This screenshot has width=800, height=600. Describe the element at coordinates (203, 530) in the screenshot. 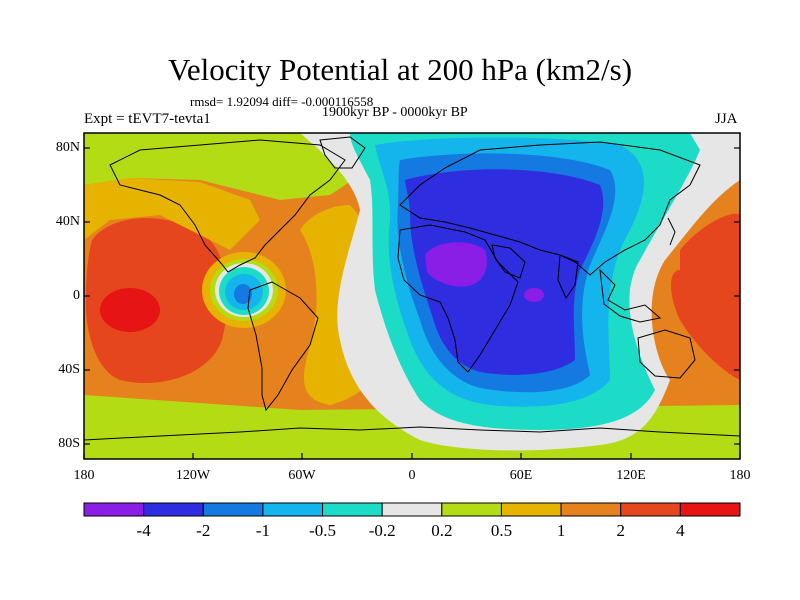

I see `colorbar-label-1: -2` at that location.